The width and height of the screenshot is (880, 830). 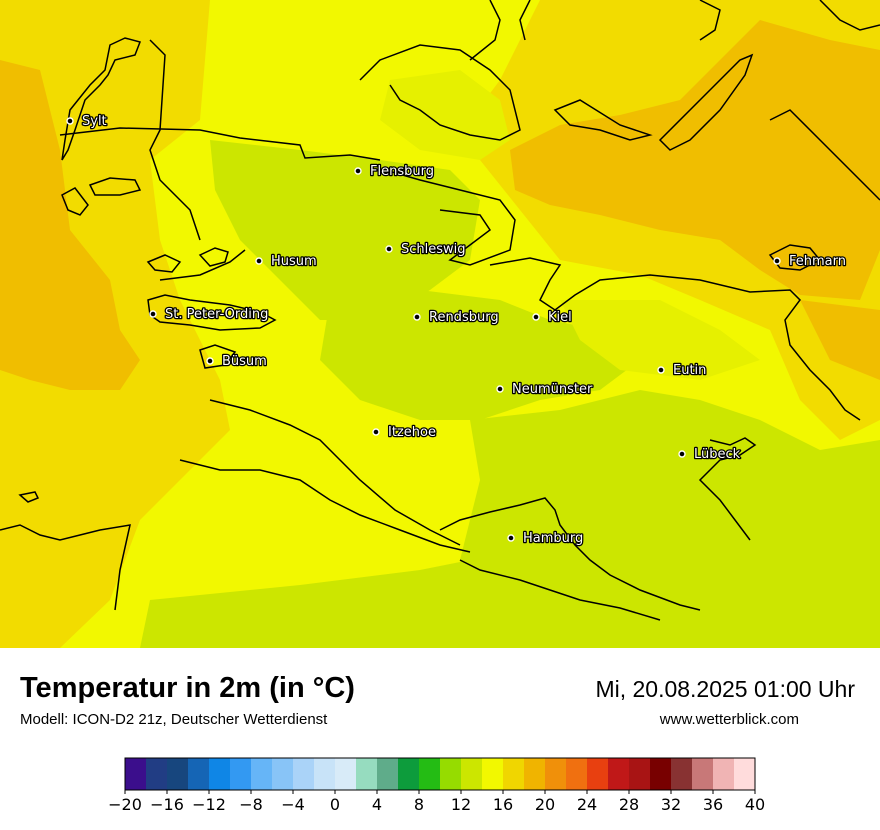 I want to click on legend-tick-label: −20, so click(x=125, y=804).